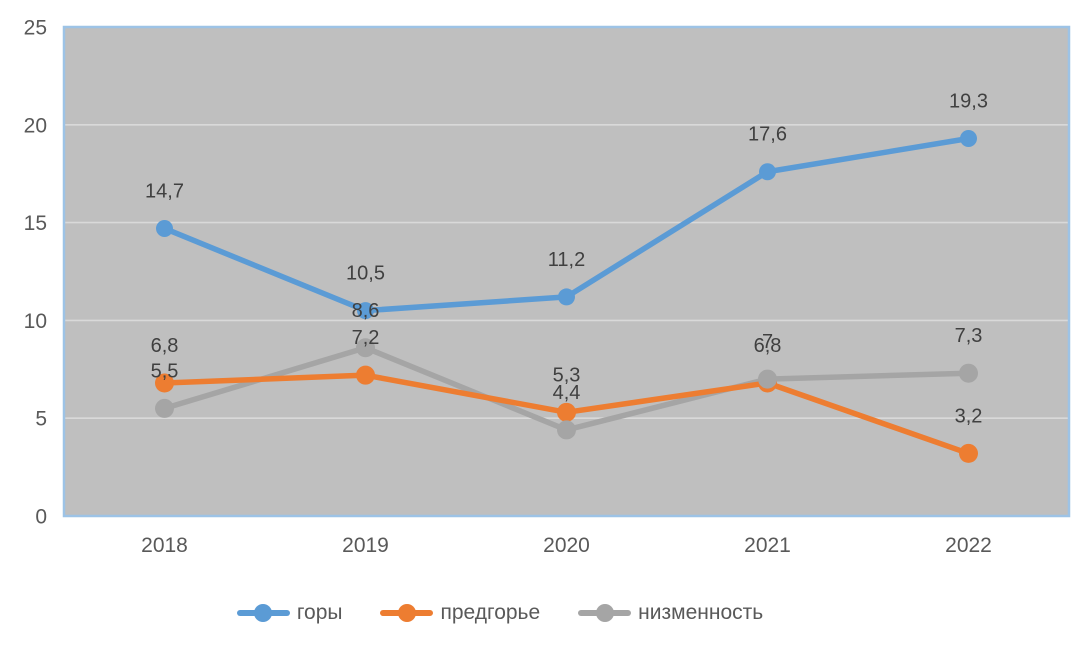 This screenshot has height=650, width=1074. I want to click on data-label-2-2: 4,4, so click(567, 393).